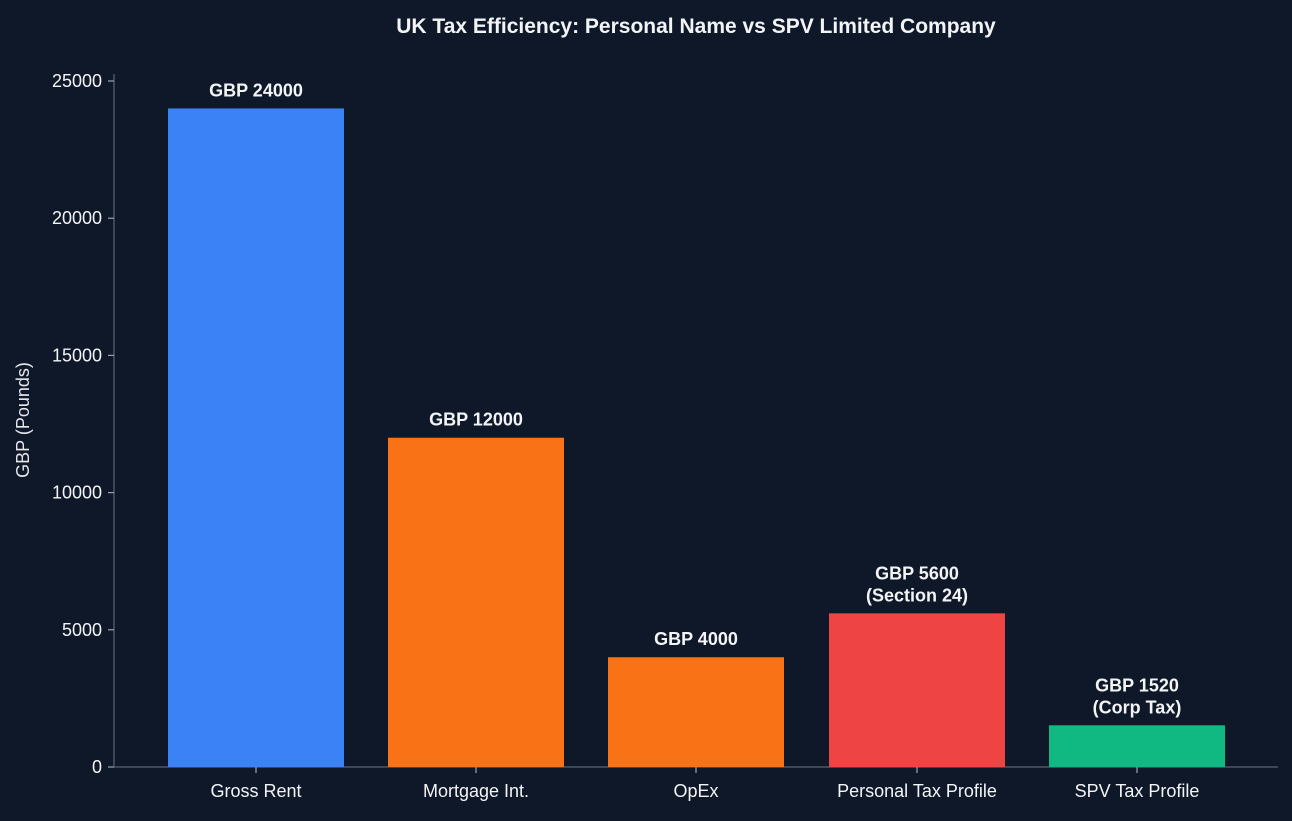 The height and width of the screenshot is (821, 1292). I want to click on x-tick-label: OpEx, so click(695, 791).